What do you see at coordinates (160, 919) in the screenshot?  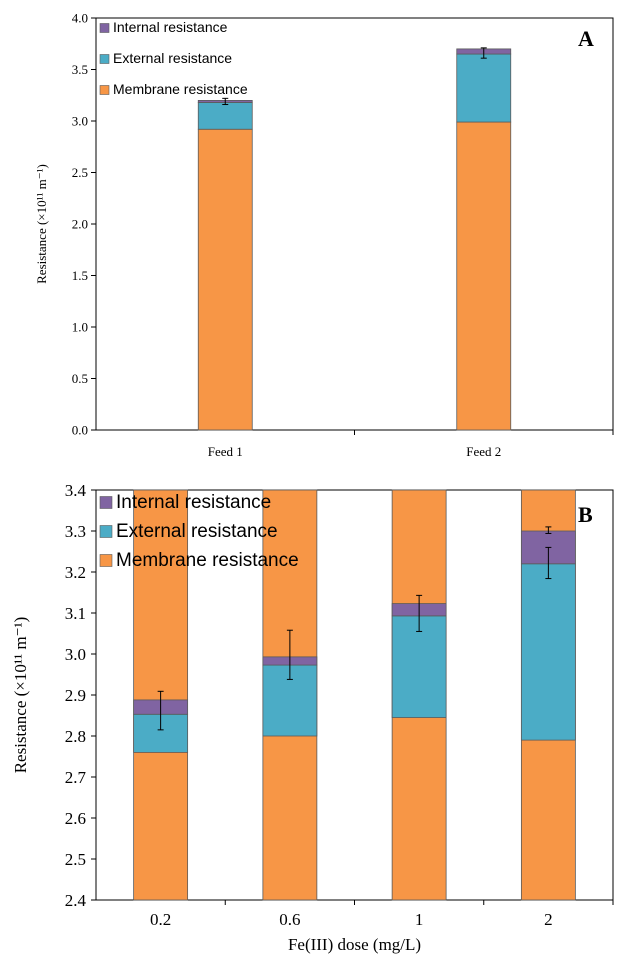 I see `x-tick-label: 0.2` at bounding box center [160, 919].